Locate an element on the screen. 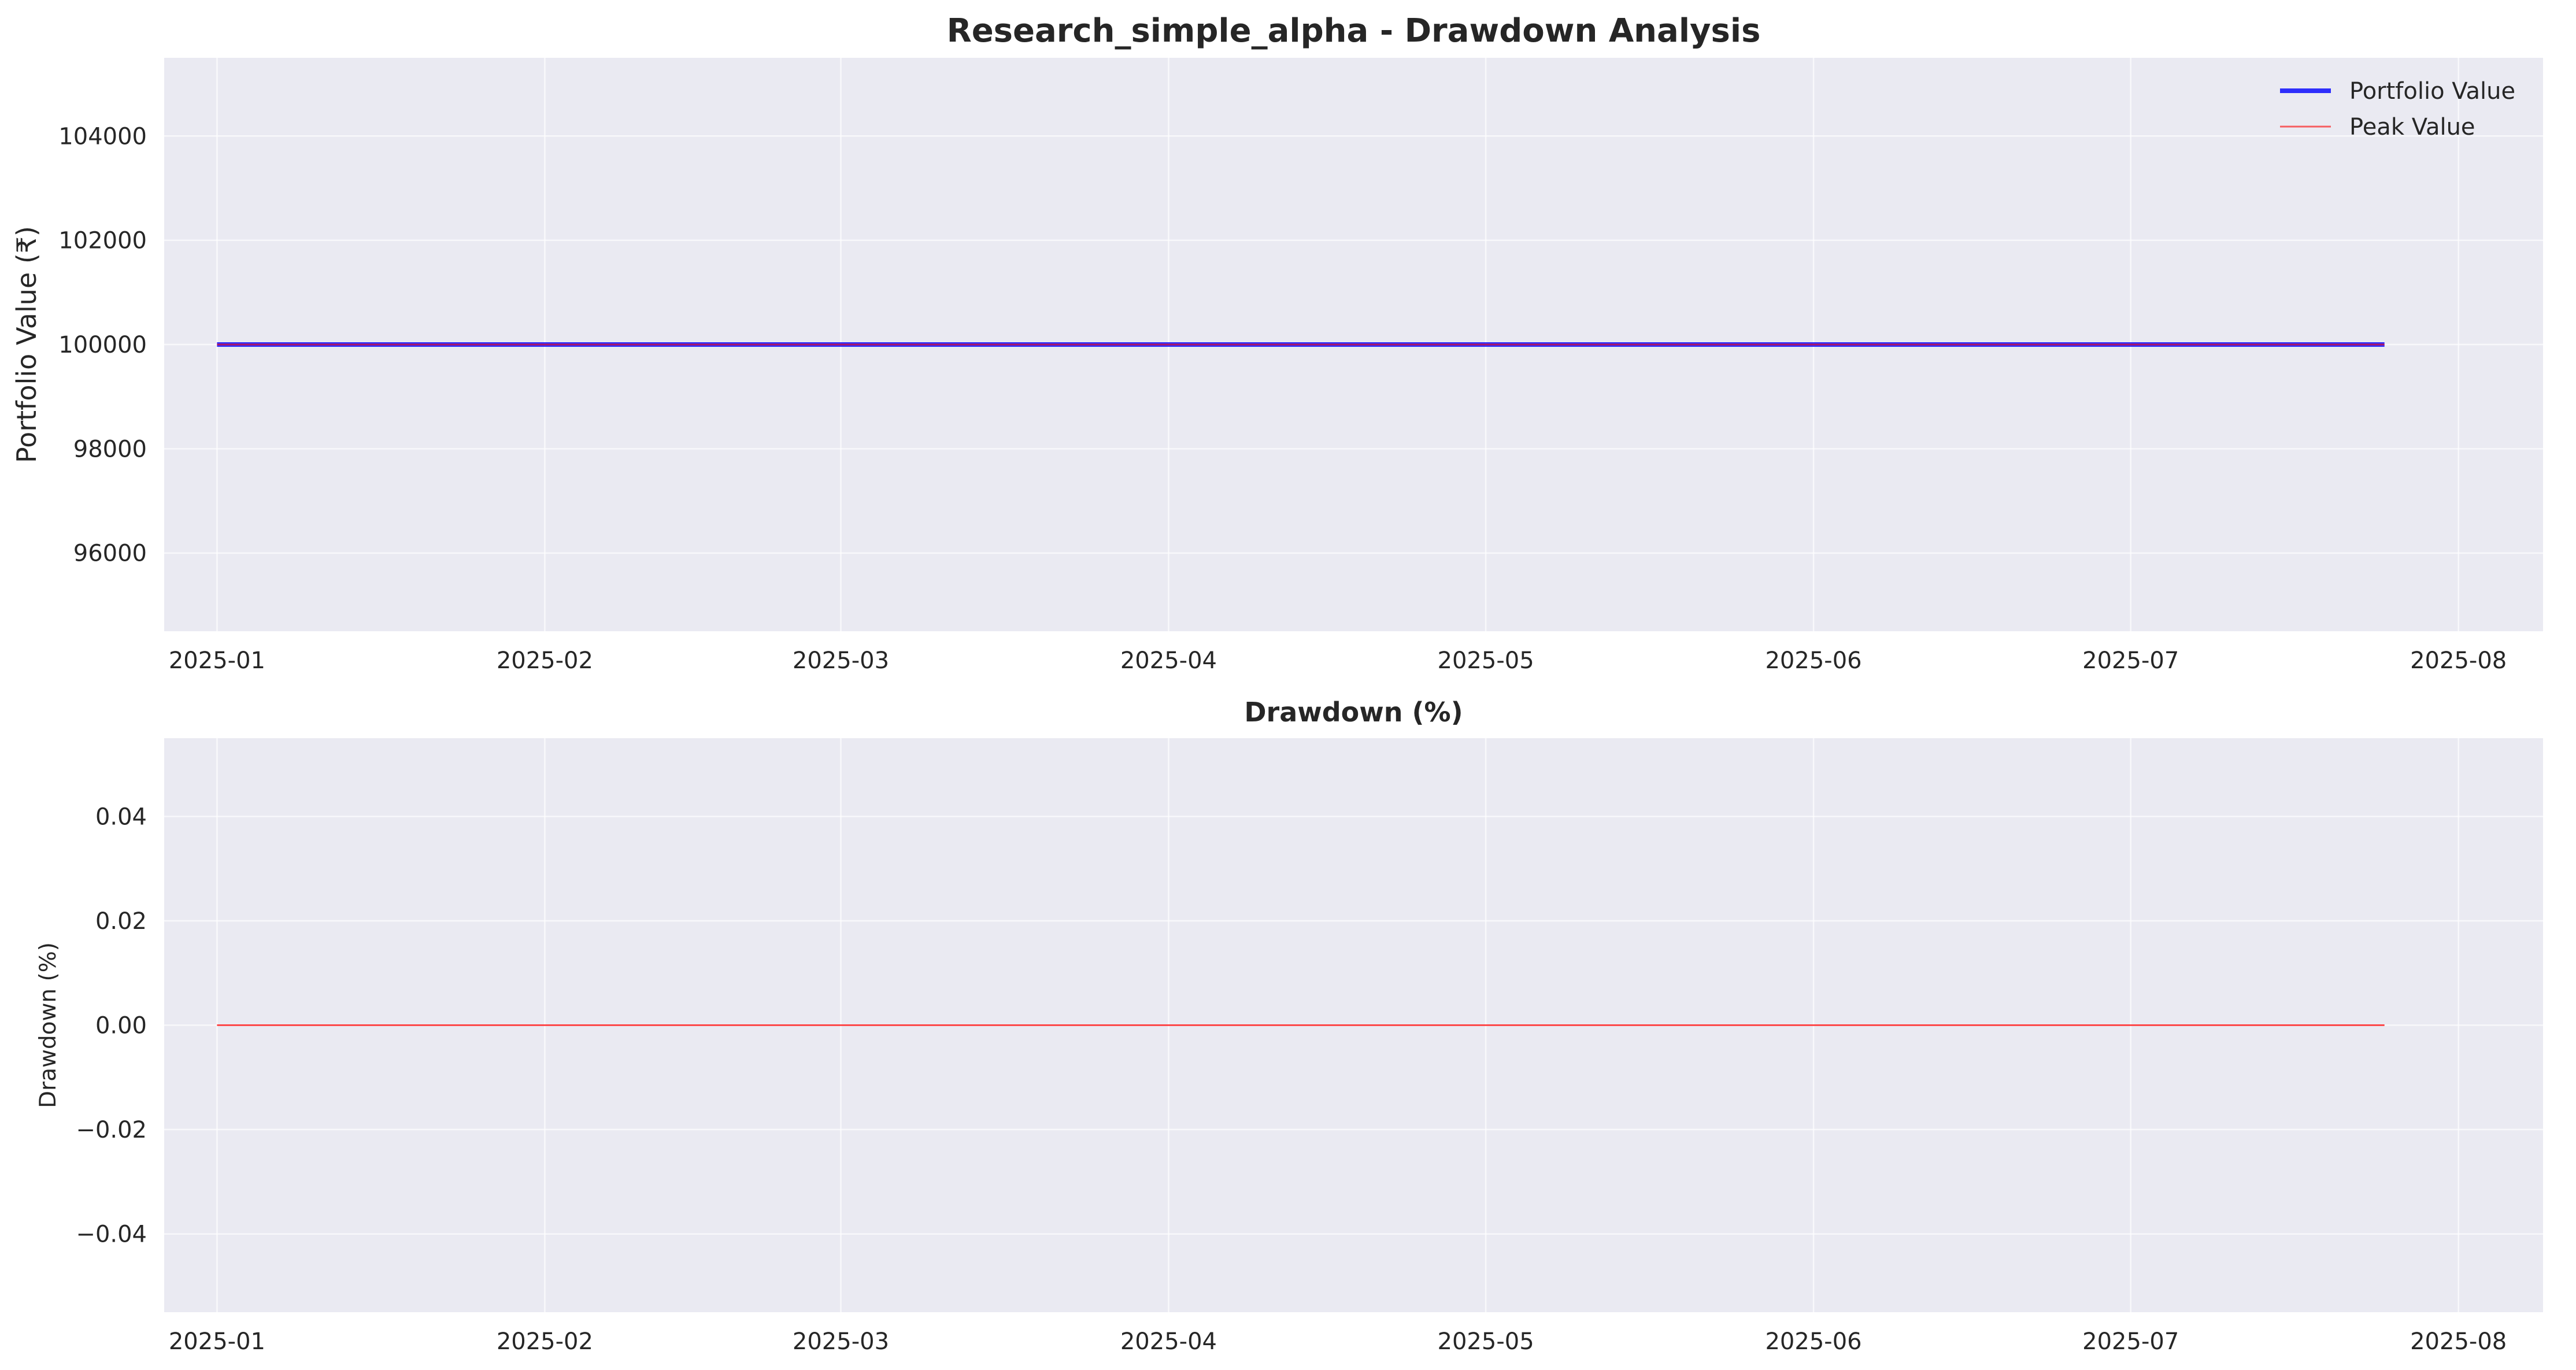 The height and width of the screenshot is (1370, 2576). y-tick-label: 96000 is located at coordinates (110, 554).